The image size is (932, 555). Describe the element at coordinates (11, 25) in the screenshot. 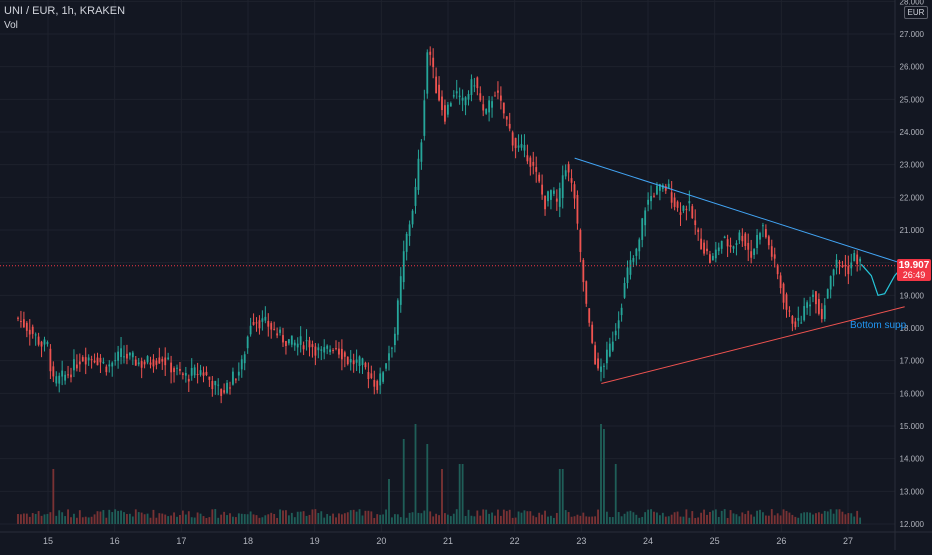

I see `volume-indicator-label: Vol` at that location.